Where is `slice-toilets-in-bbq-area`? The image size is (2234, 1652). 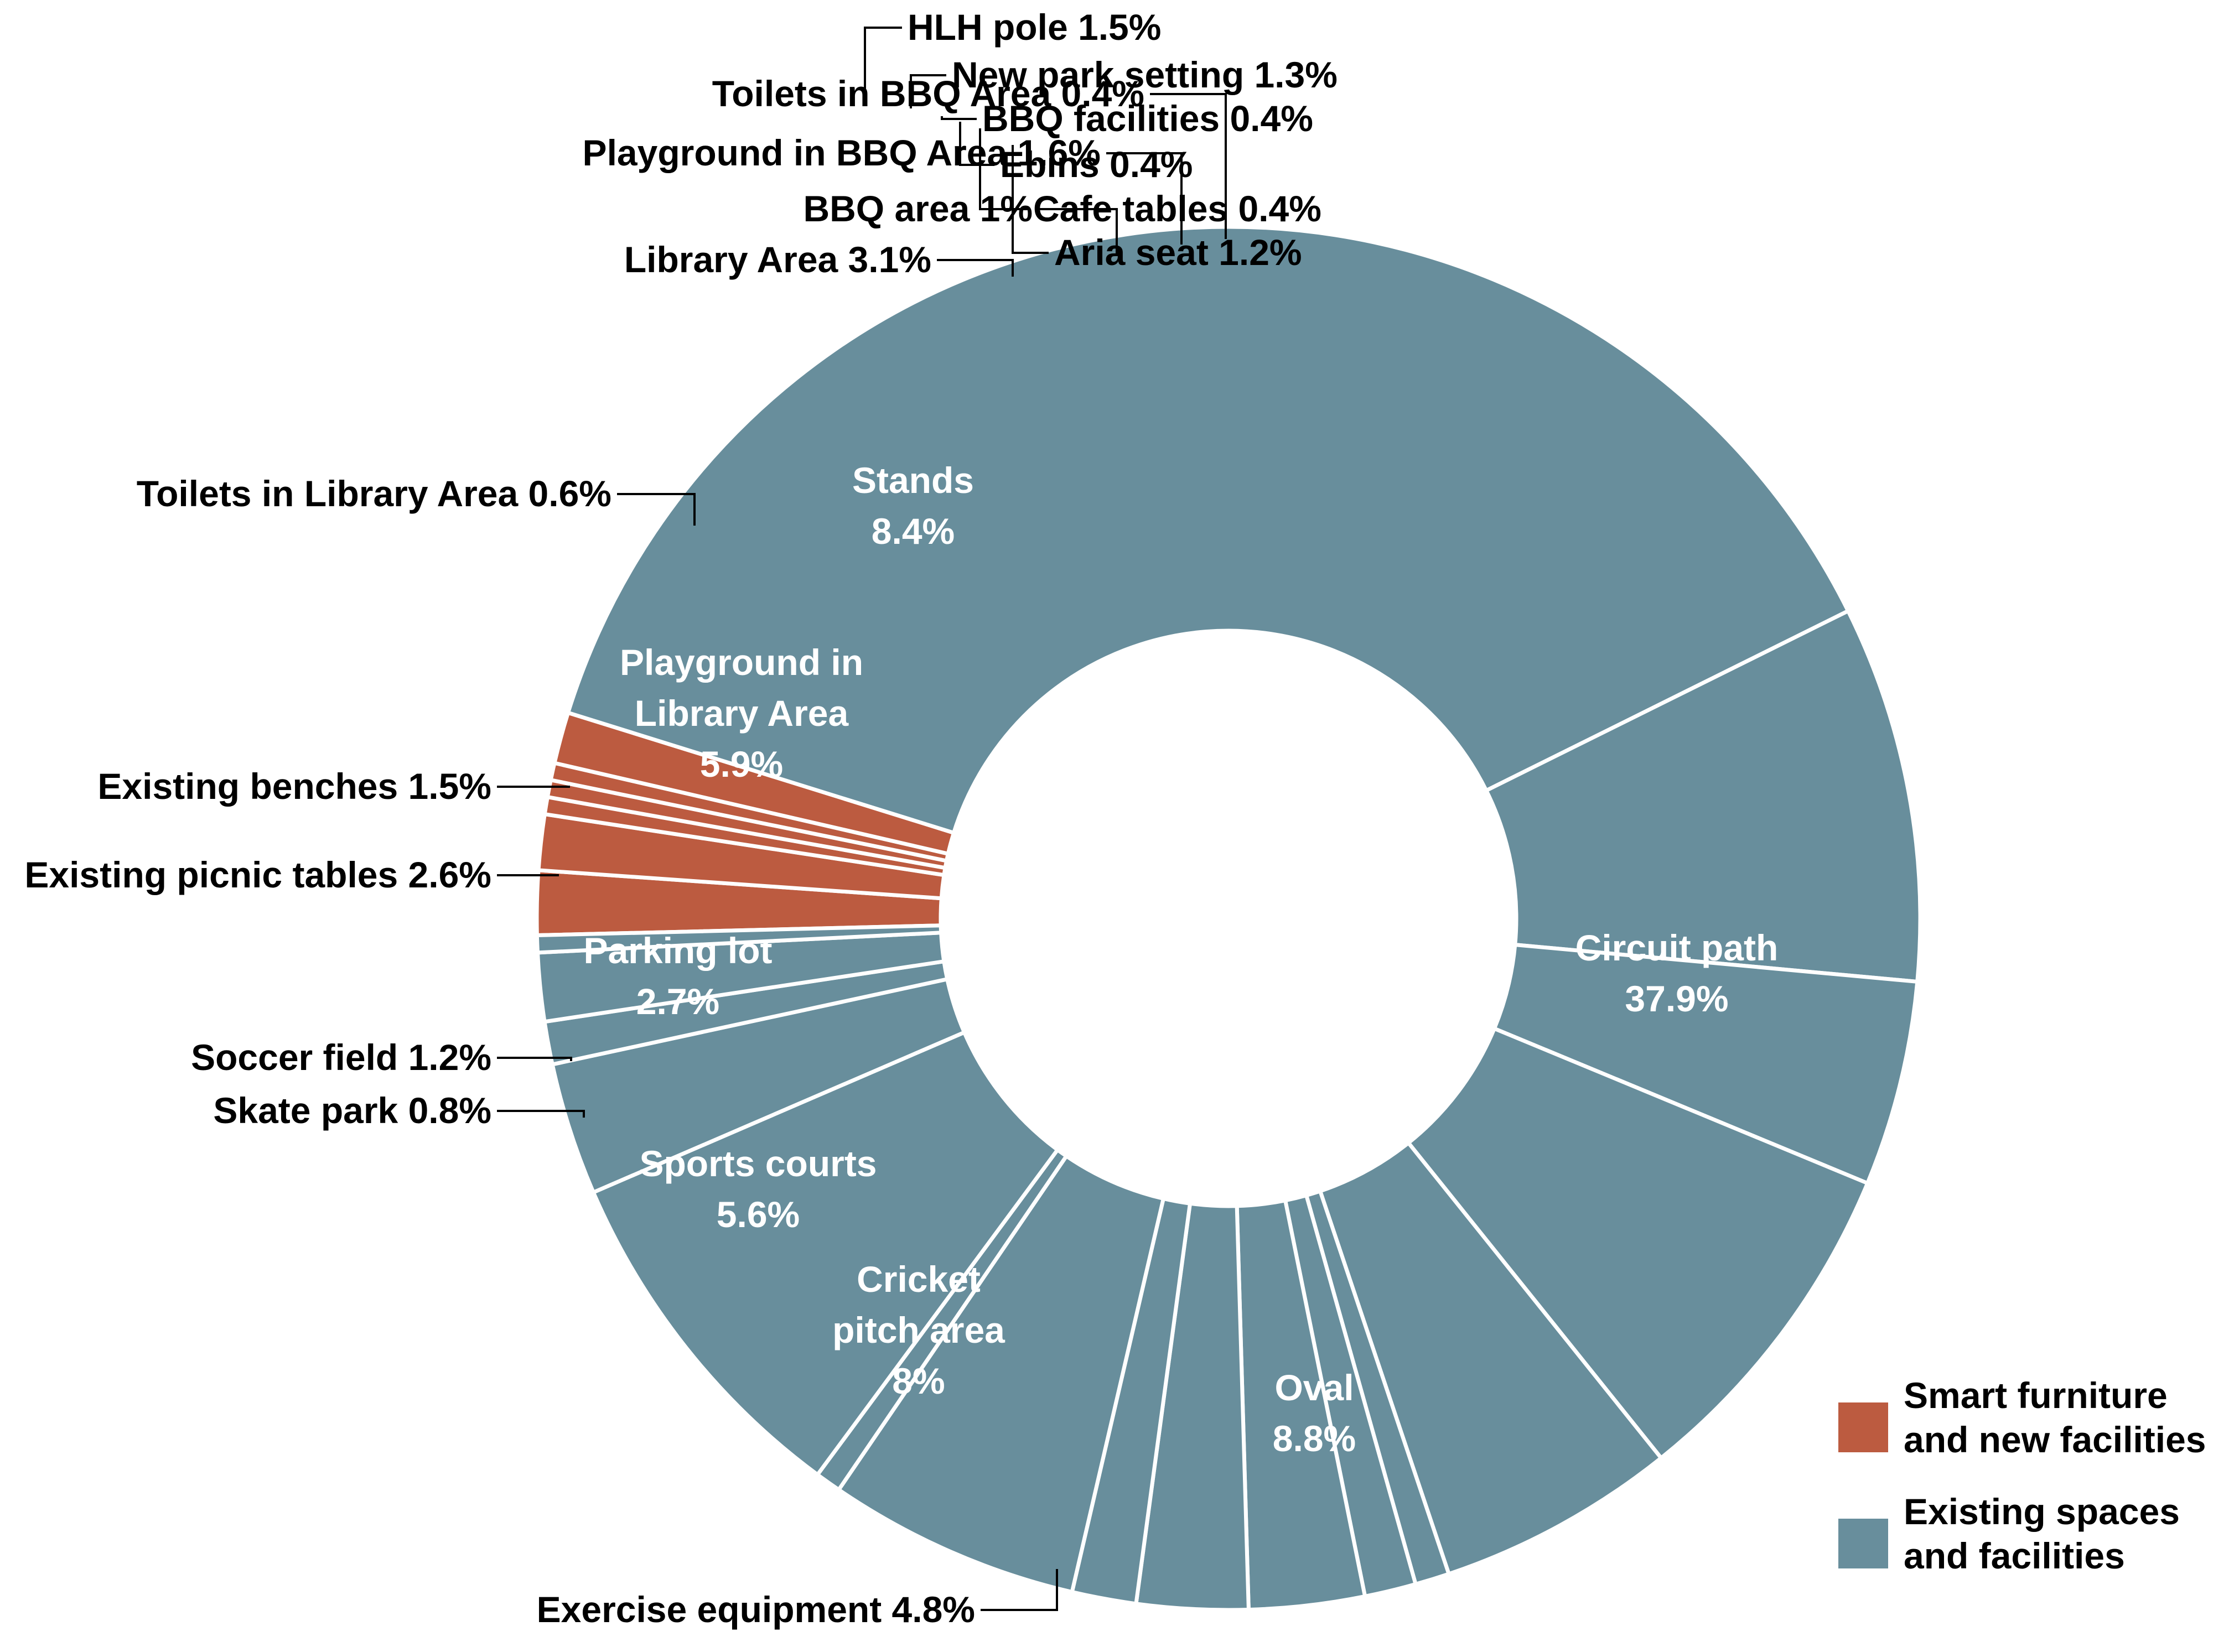
slice-toilets-in-bbq-area is located at coordinates (740, 939).